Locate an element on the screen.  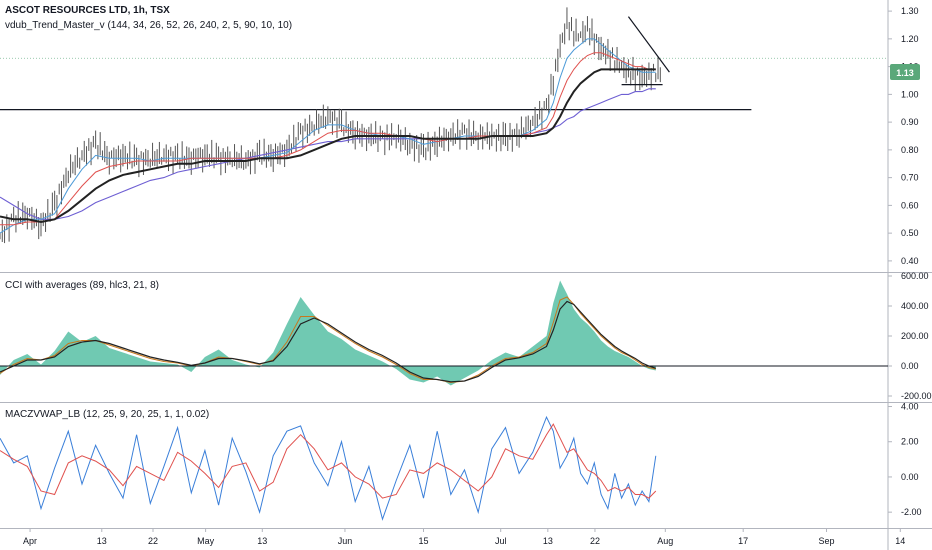
price-axis-tick-label: 0.90 is located at coordinates (910, 122).